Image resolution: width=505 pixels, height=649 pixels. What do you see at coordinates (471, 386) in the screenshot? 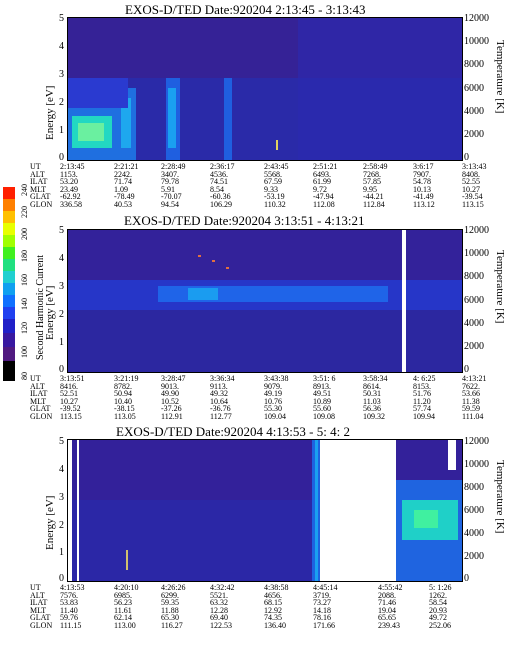
I see `table-cell: 7622.` at bounding box center [471, 386].